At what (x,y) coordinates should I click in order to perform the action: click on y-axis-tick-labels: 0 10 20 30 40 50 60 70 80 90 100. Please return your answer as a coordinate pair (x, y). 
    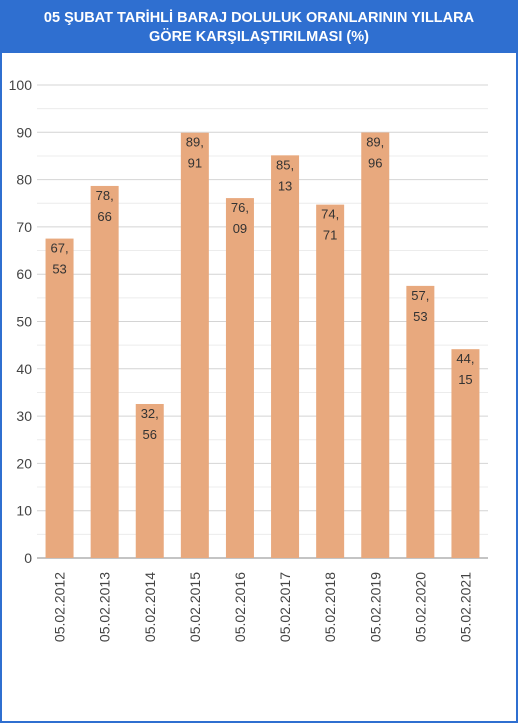
    Looking at the image, I should click on (21, 321).